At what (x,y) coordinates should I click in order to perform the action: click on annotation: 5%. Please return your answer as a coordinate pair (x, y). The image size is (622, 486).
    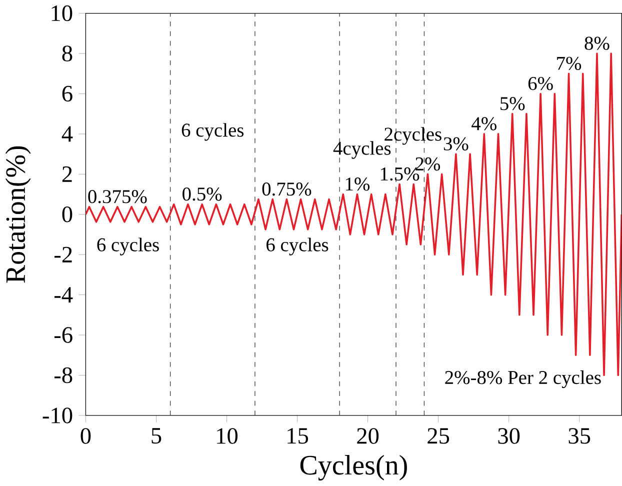
    Looking at the image, I should click on (512, 103).